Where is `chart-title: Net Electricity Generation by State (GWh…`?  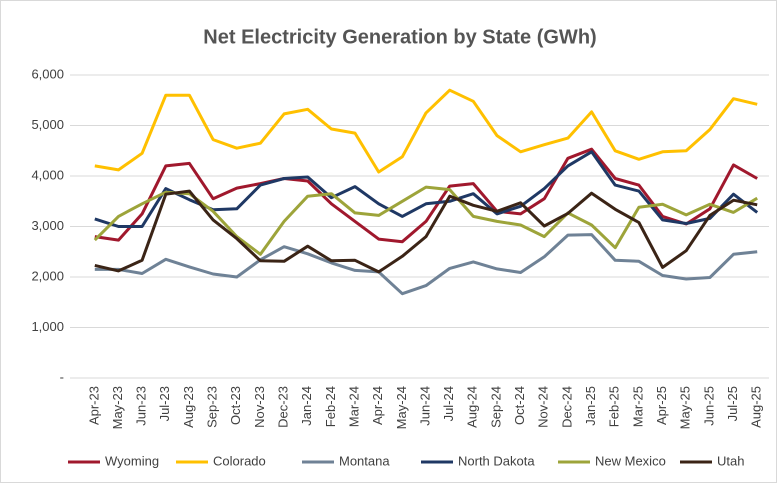
chart-title: Net Electricity Generation by State (GWh… is located at coordinates (399, 37).